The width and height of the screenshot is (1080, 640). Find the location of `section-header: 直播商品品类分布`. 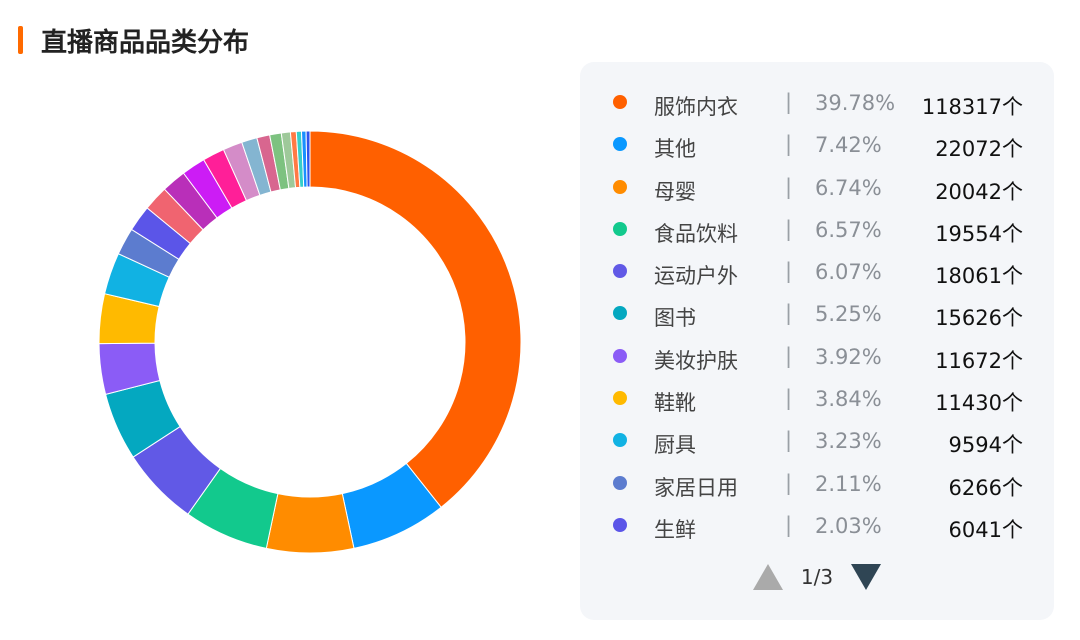

section-header: 直播商品品类分布 is located at coordinates (134, 41).